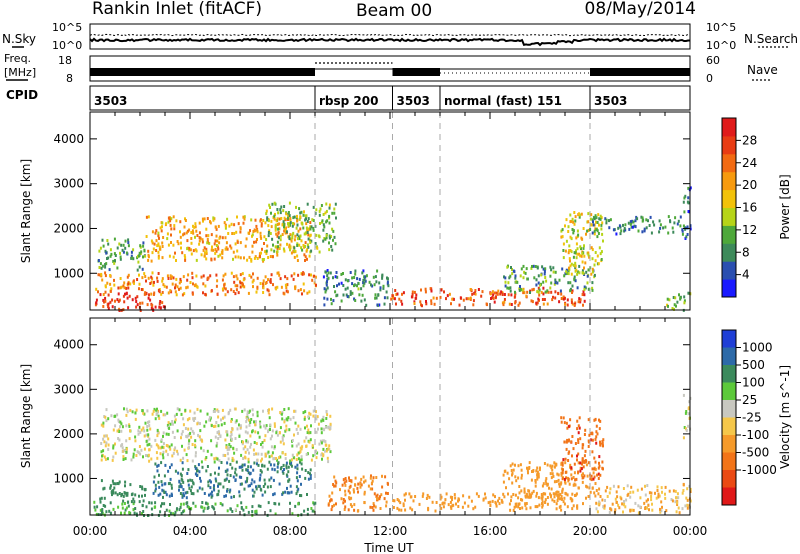 This screenshot has width=800, height=554. Describe the element at coordinates (749, 185) in the screenshot. I see `power-colorbar-tick-label: 20` at that location.